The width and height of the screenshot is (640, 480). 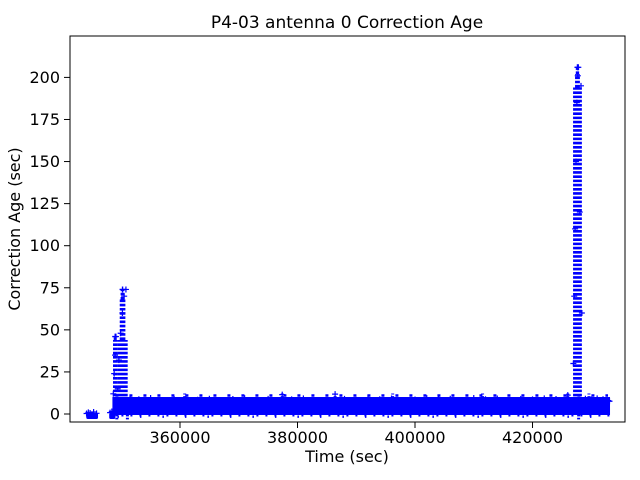 I want to click on x-axis-label: Time (sec), so click(x=346, y=456).